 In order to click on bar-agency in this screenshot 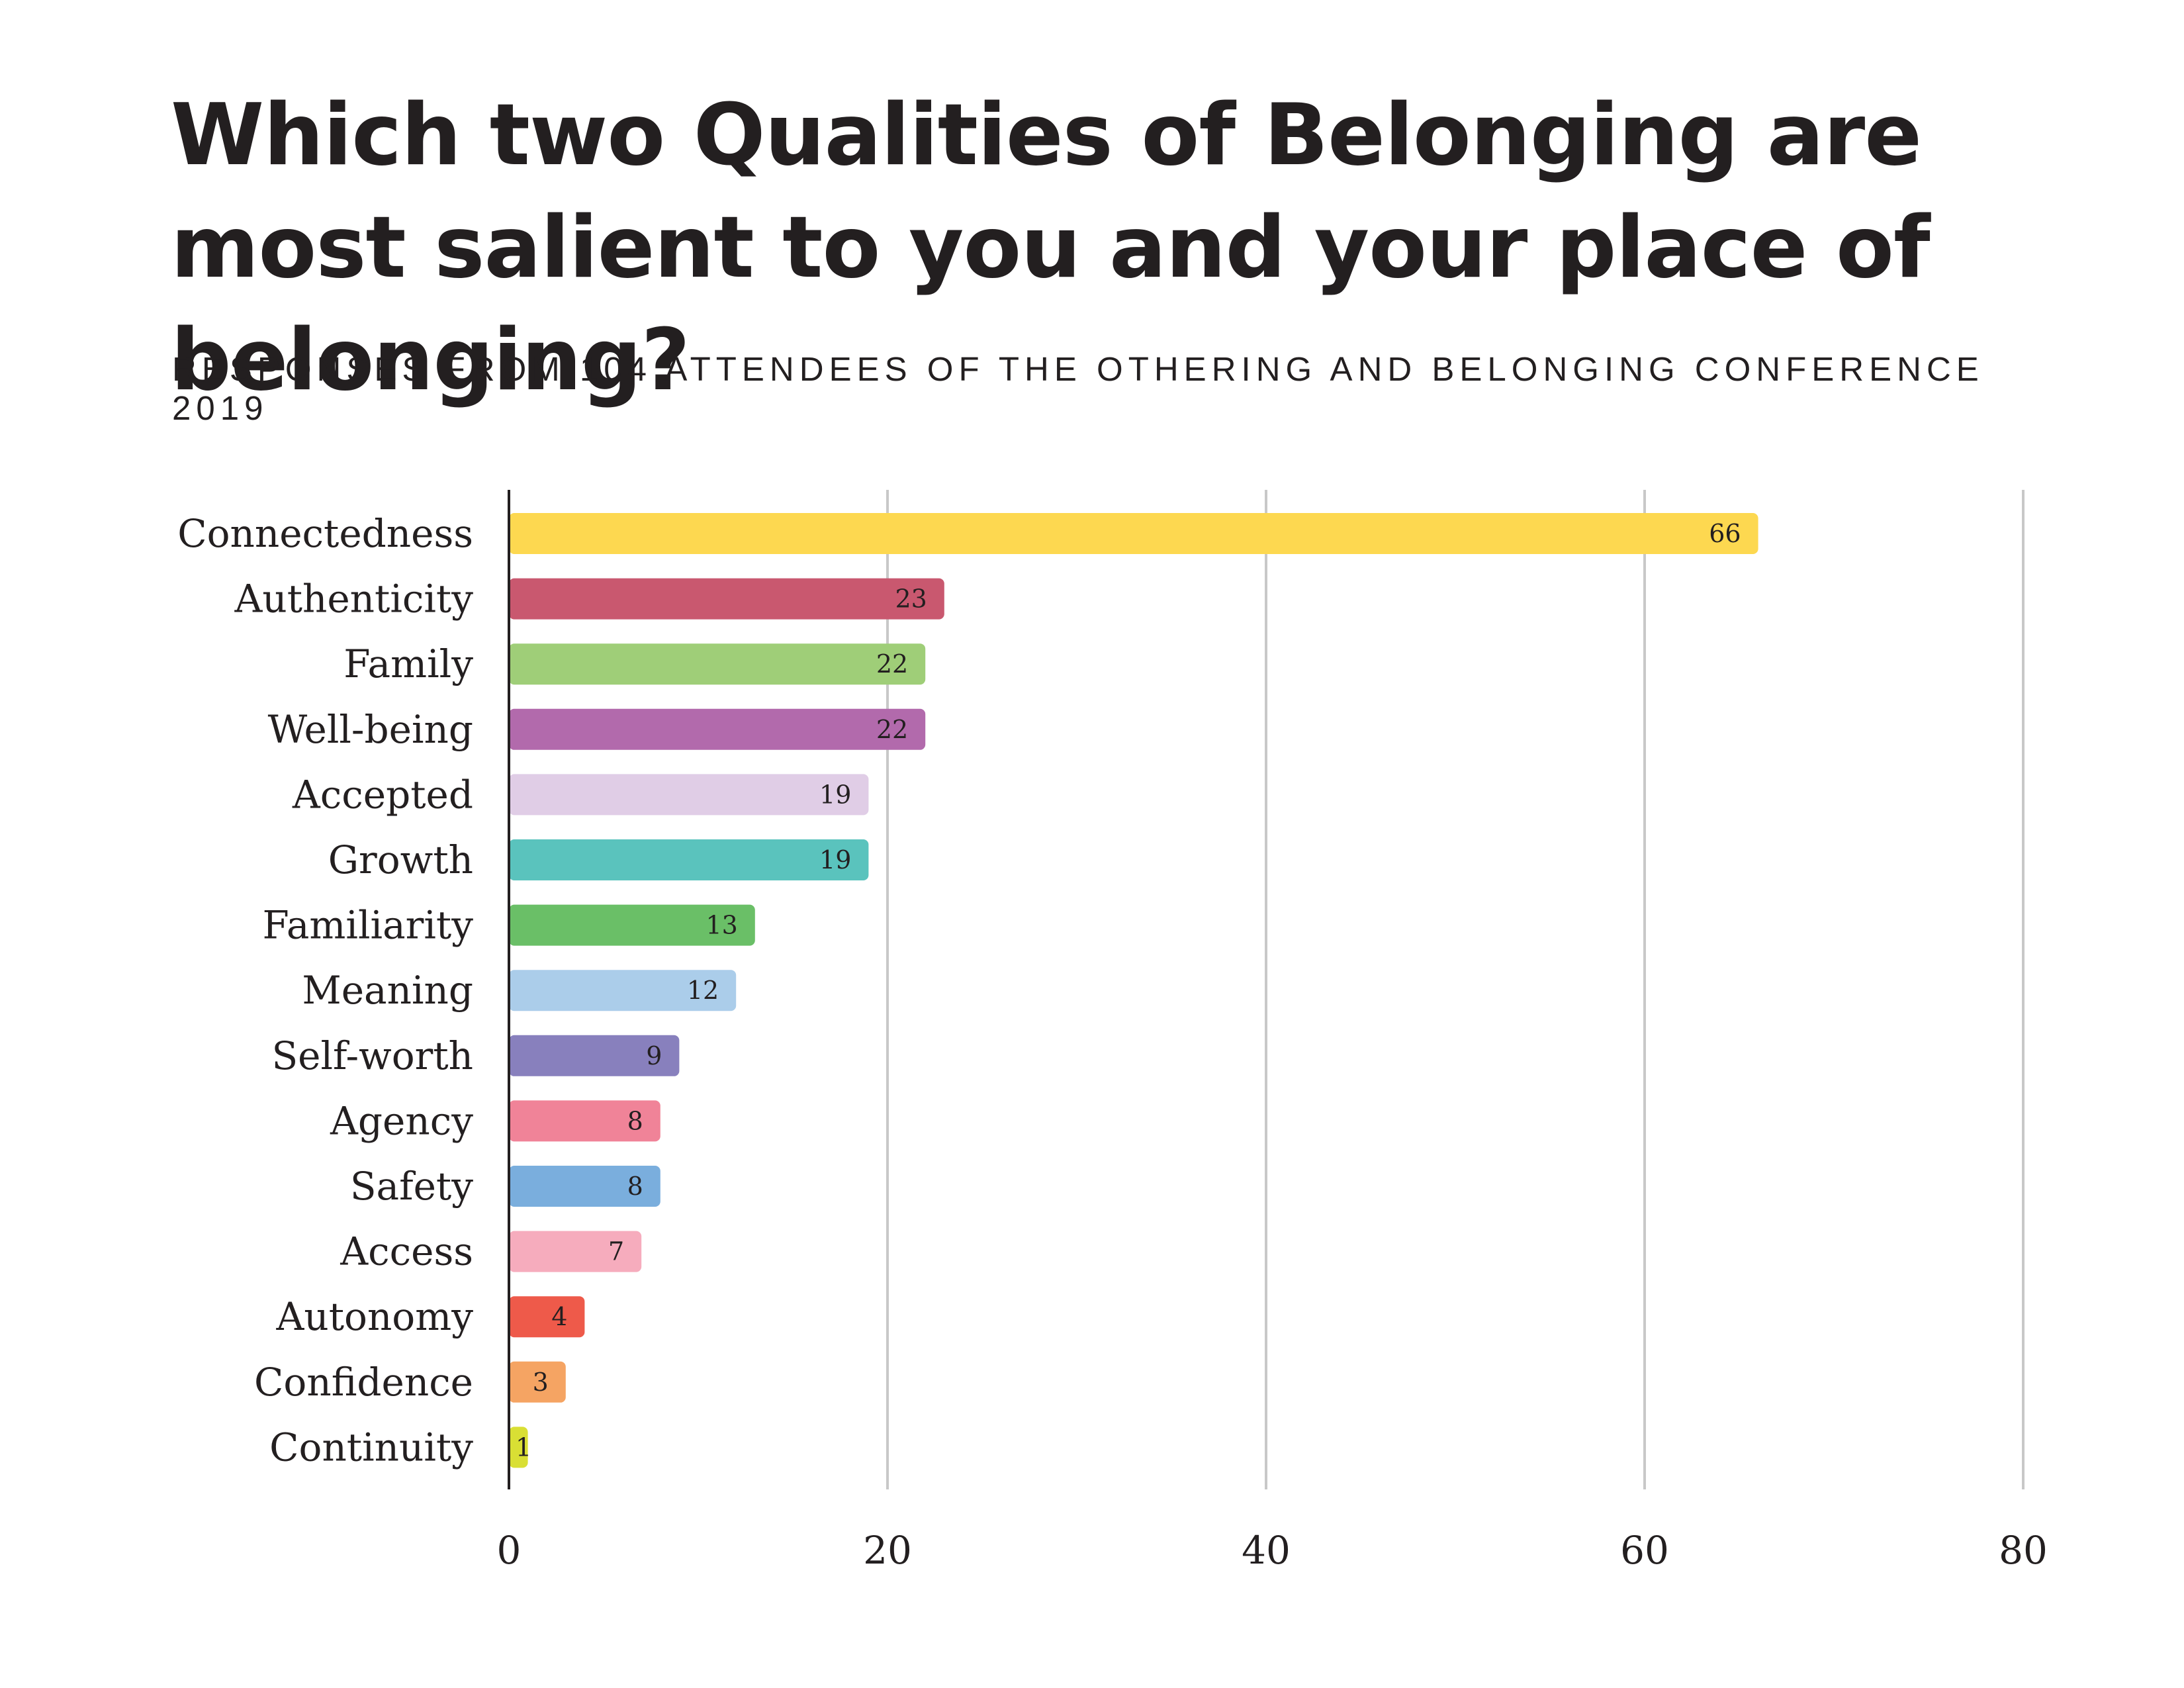, I will do `click(584, 1121)`.